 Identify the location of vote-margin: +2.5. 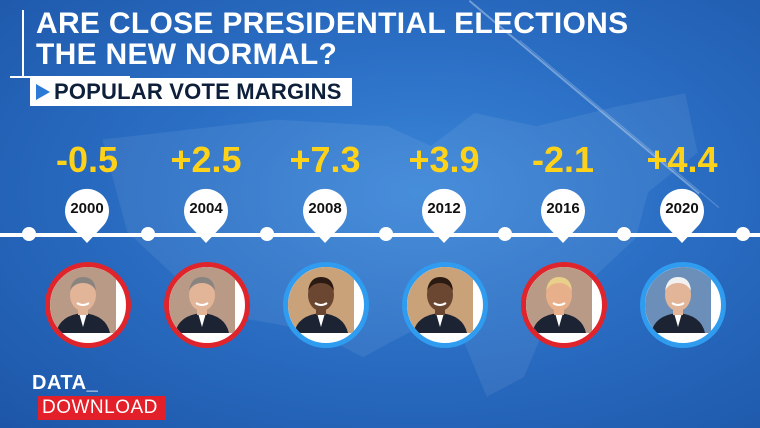
(206, 159).